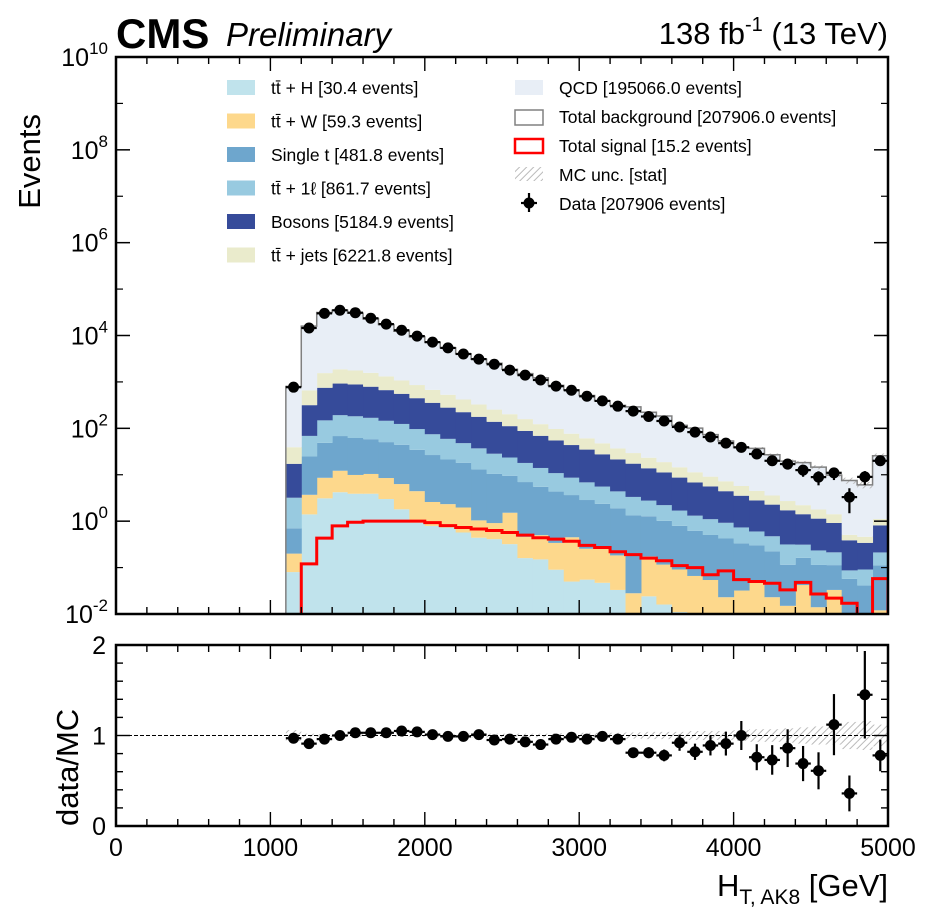 The image size is (932, 919). What do you see at coordinates (579, 848) in the screenshot?
I see `x-tick-label: 3000` at bounding box center [579, 848].